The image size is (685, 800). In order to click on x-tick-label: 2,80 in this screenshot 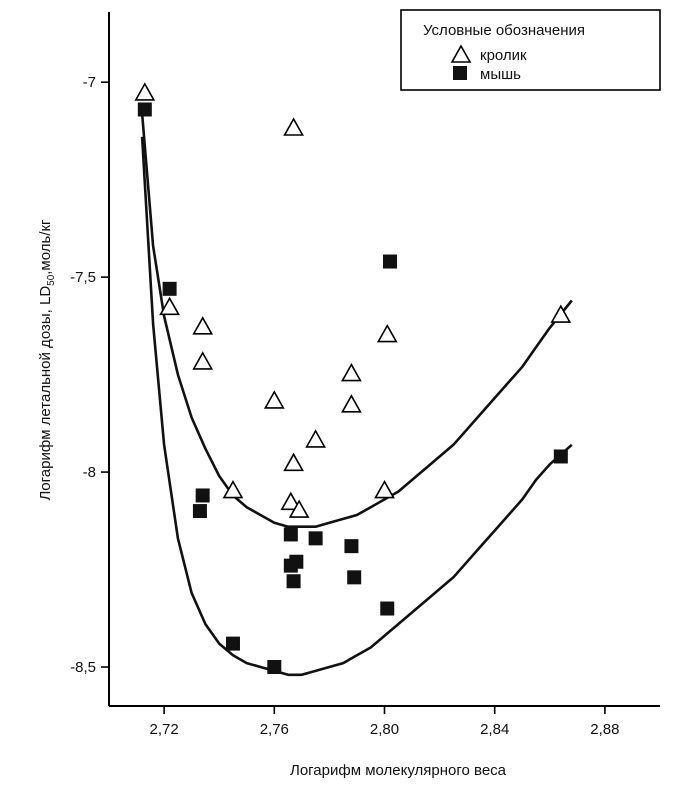, I will do `click(384, 729)`.